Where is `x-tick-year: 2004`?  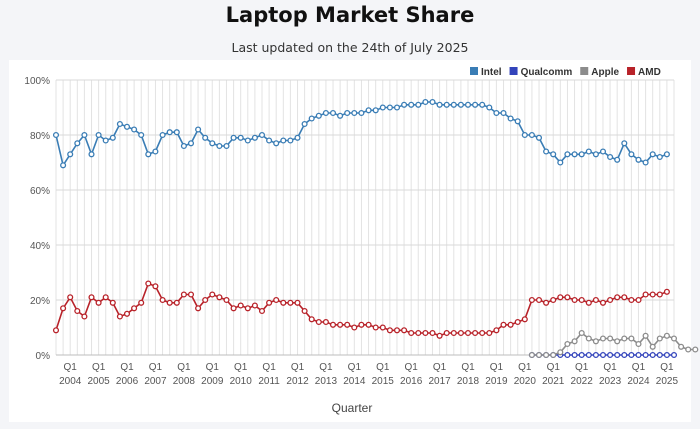 x-tick-year: 2004 is located at coordinates (70, 381).